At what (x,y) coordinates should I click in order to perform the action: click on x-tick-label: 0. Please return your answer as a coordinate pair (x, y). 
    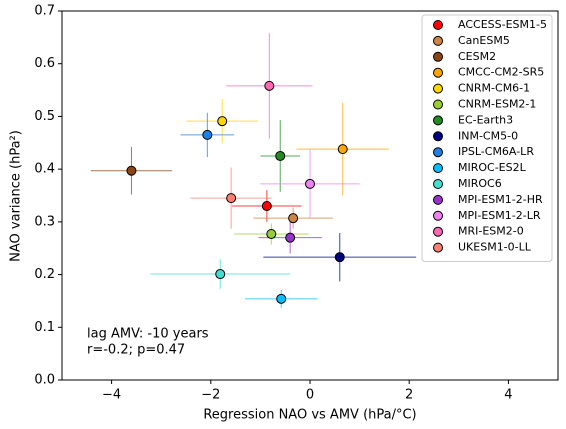
    Looking at the image, I should click on (310, 395).